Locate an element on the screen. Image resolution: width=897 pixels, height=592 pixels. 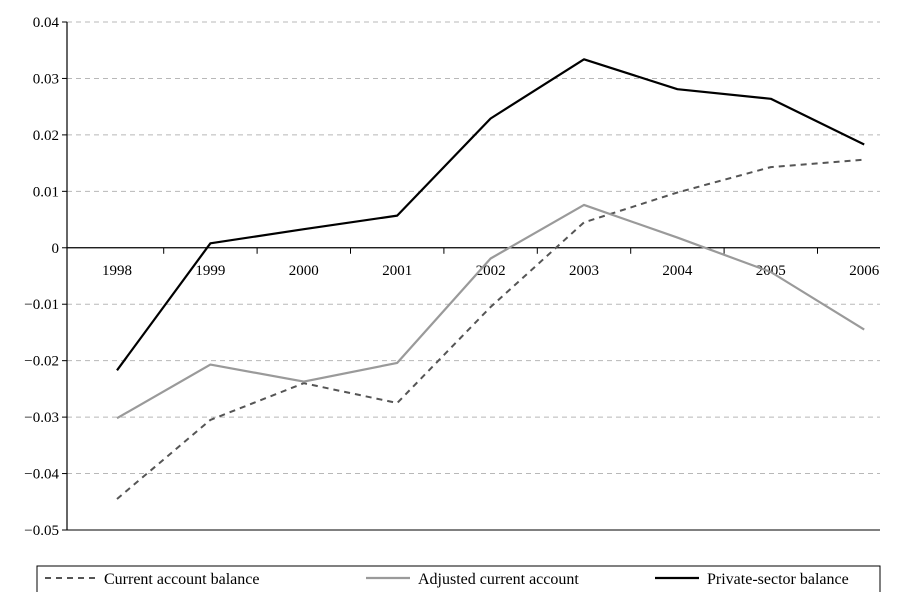
y-tick-label: −0.05 is located at coordinates (41, 531).